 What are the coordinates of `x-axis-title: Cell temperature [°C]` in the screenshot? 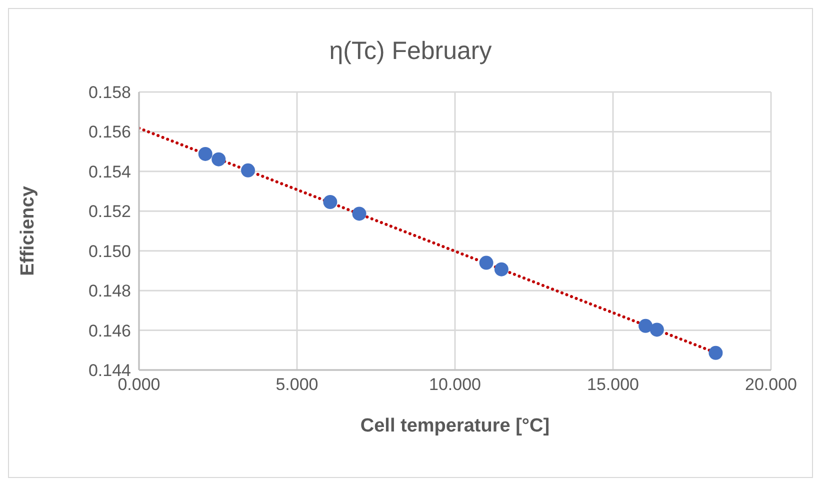 It's located at (455, 425).